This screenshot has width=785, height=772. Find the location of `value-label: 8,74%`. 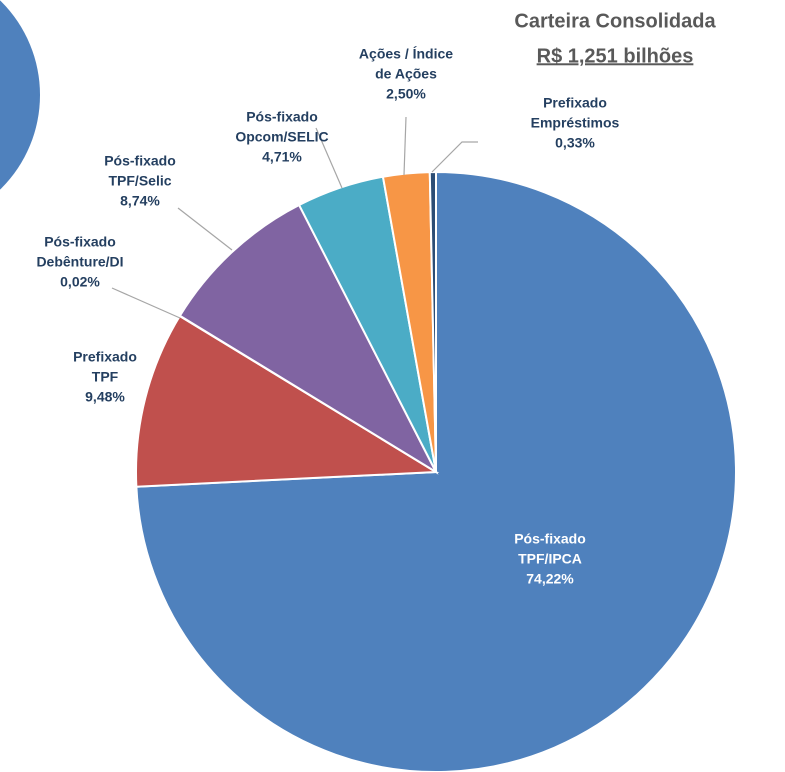

value-label: 8,74% is located at coordinates (140, 201).